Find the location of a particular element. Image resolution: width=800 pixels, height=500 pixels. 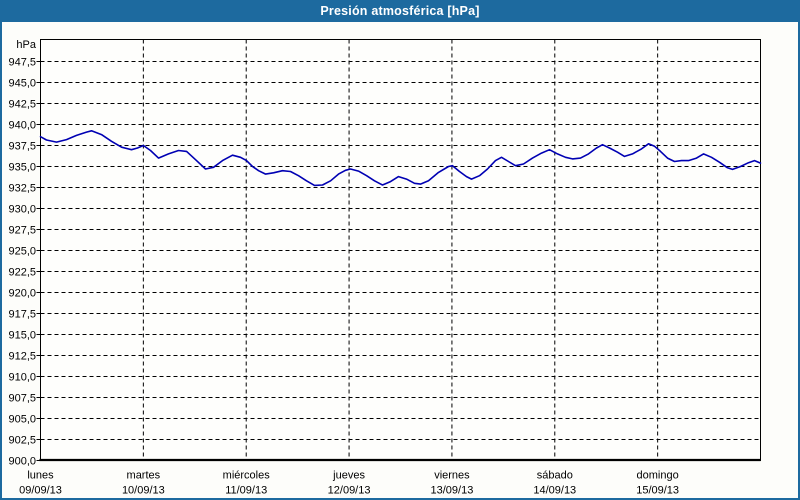

day-label: miércoles is located at coordinates (247, 476).